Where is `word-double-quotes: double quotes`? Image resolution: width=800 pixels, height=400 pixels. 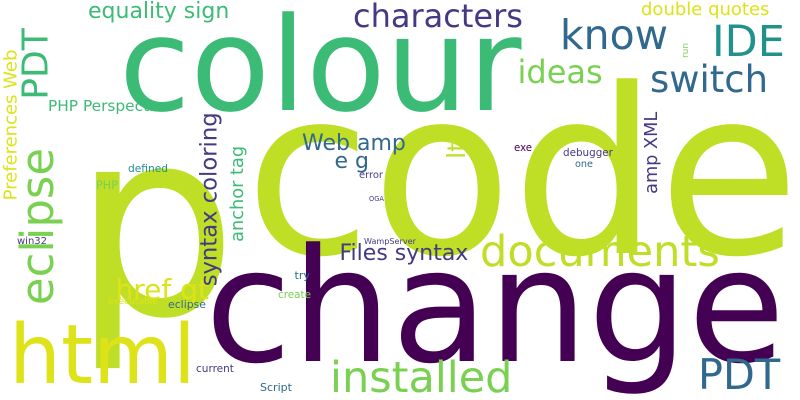
word-double-quotes: double quotes is located at coordinates (705, 10).